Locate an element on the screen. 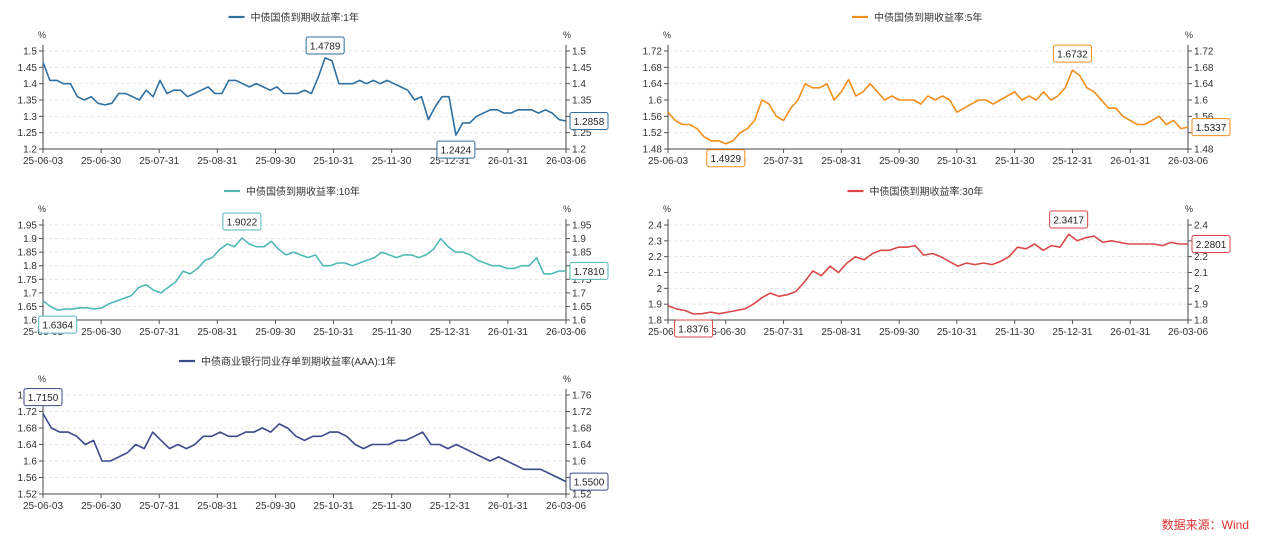 Image resolution: width=1269 pixels, height=541 pixels. callout-label: 1.7810 is located at coordinates (589, 272).